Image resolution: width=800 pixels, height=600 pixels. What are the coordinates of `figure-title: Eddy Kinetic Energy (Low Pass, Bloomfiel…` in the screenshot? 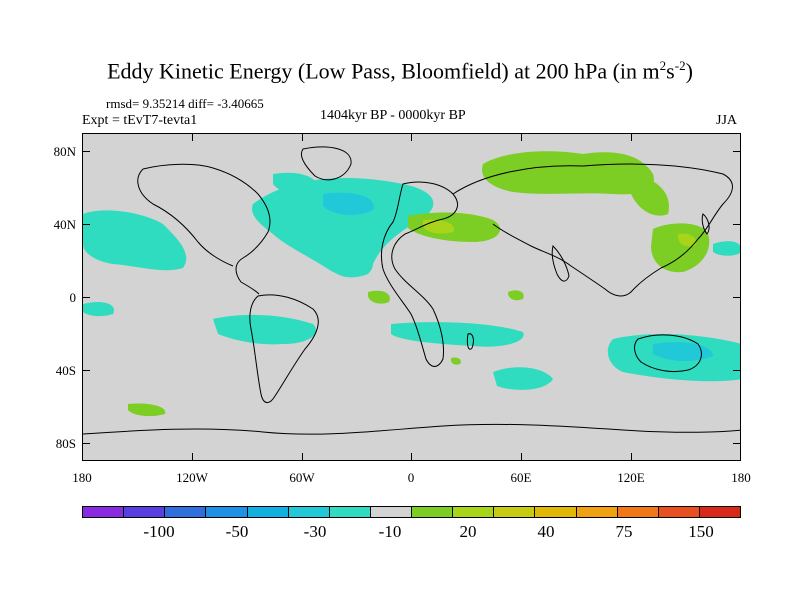 It's located at (400, 71).